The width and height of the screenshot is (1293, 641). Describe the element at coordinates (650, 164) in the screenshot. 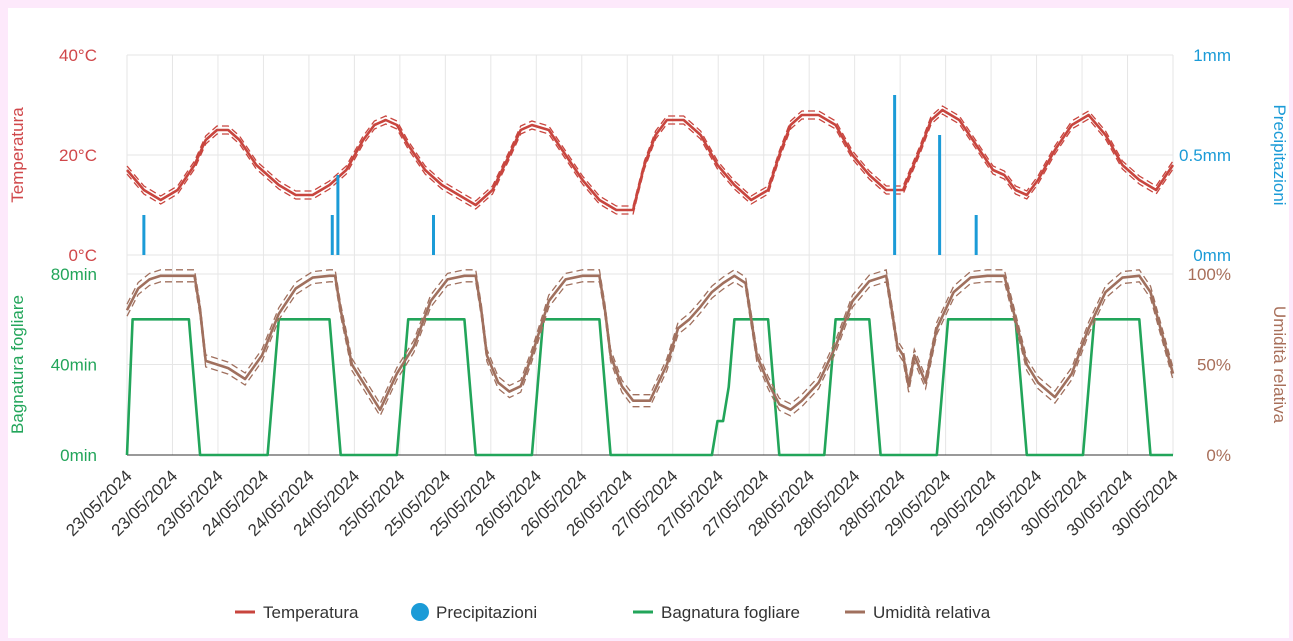

I see `series-min-line` at that location.